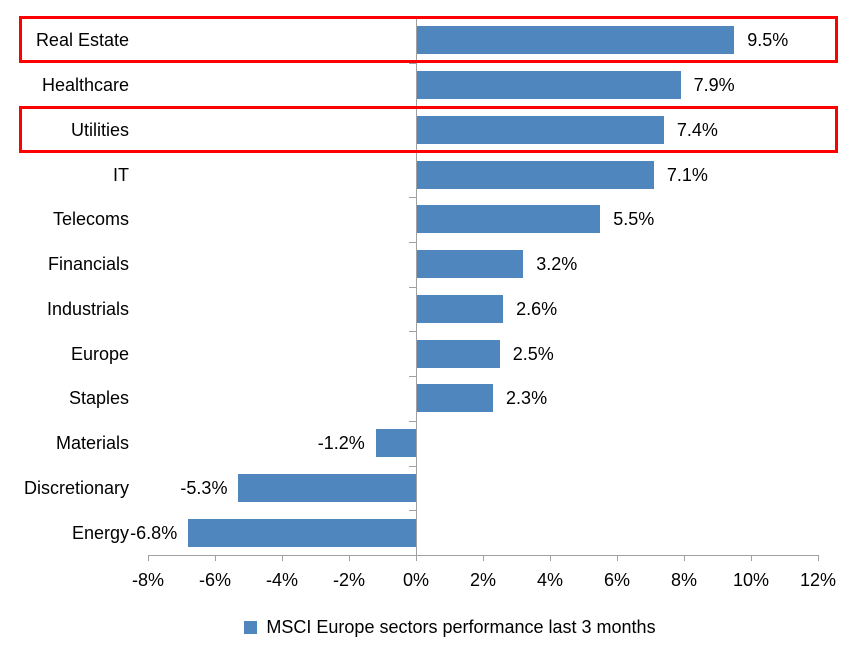  Describe the element at coordinates (76, 487) in the screenshot. I see `category-label: Discretionary` at that location.